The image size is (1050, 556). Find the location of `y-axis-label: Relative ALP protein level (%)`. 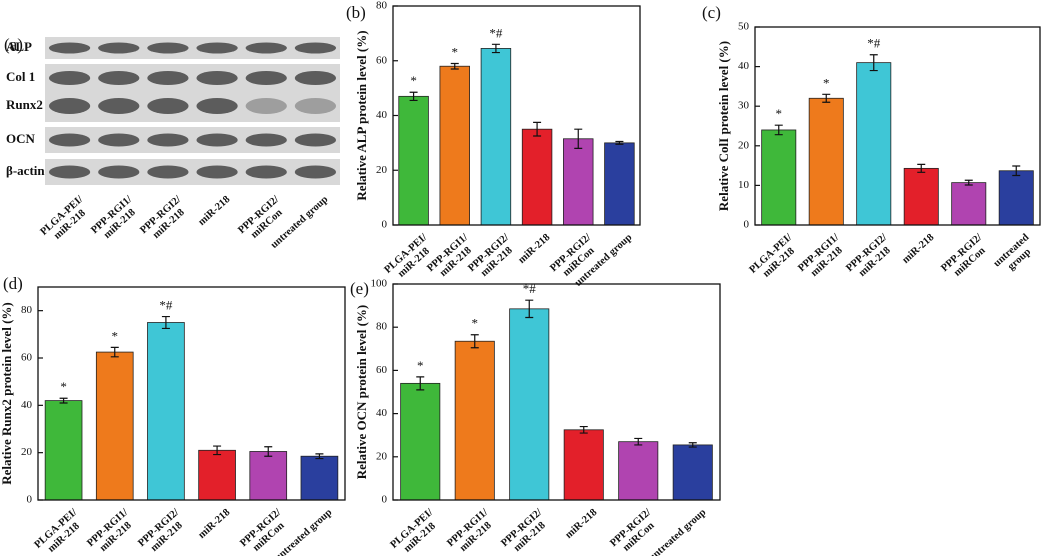

y-axis-label: Relative ALP protein level (%) is located at coordinates (361, 115).